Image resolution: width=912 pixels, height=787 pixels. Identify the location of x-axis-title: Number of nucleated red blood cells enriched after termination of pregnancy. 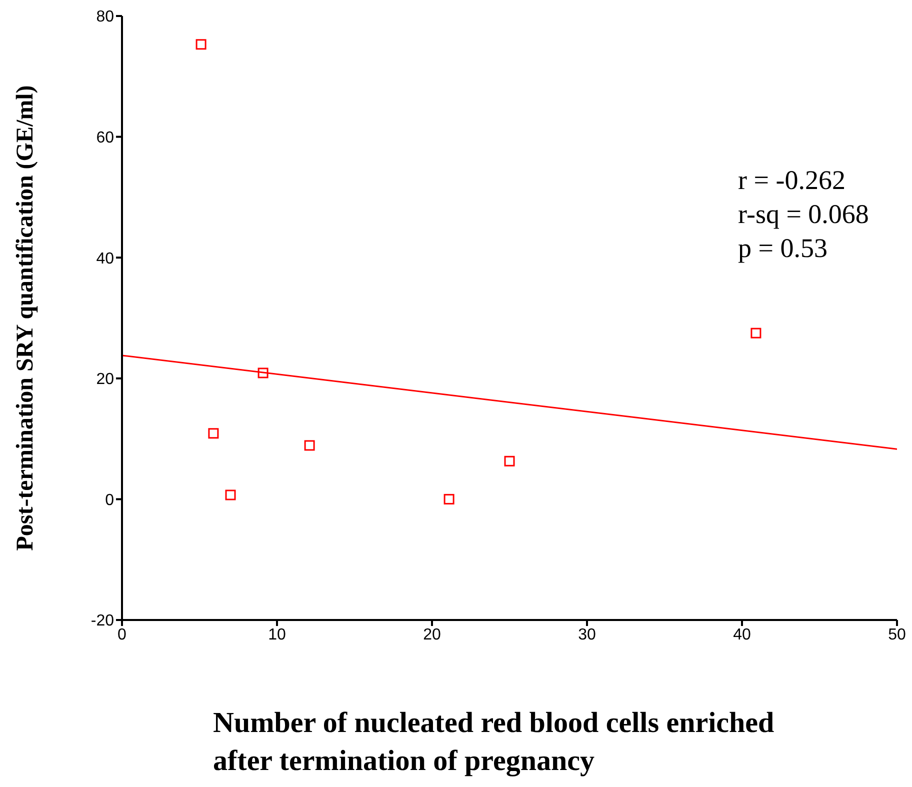
(494, 742).